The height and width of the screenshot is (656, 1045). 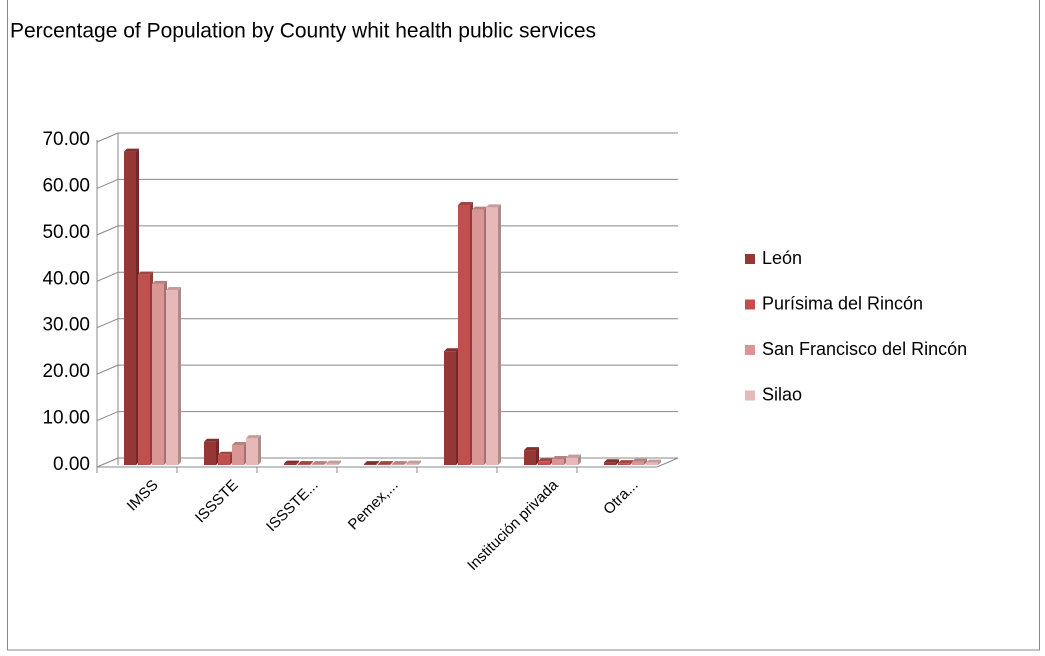 I want to click on legend-label: León, so click(x=782, y=258).